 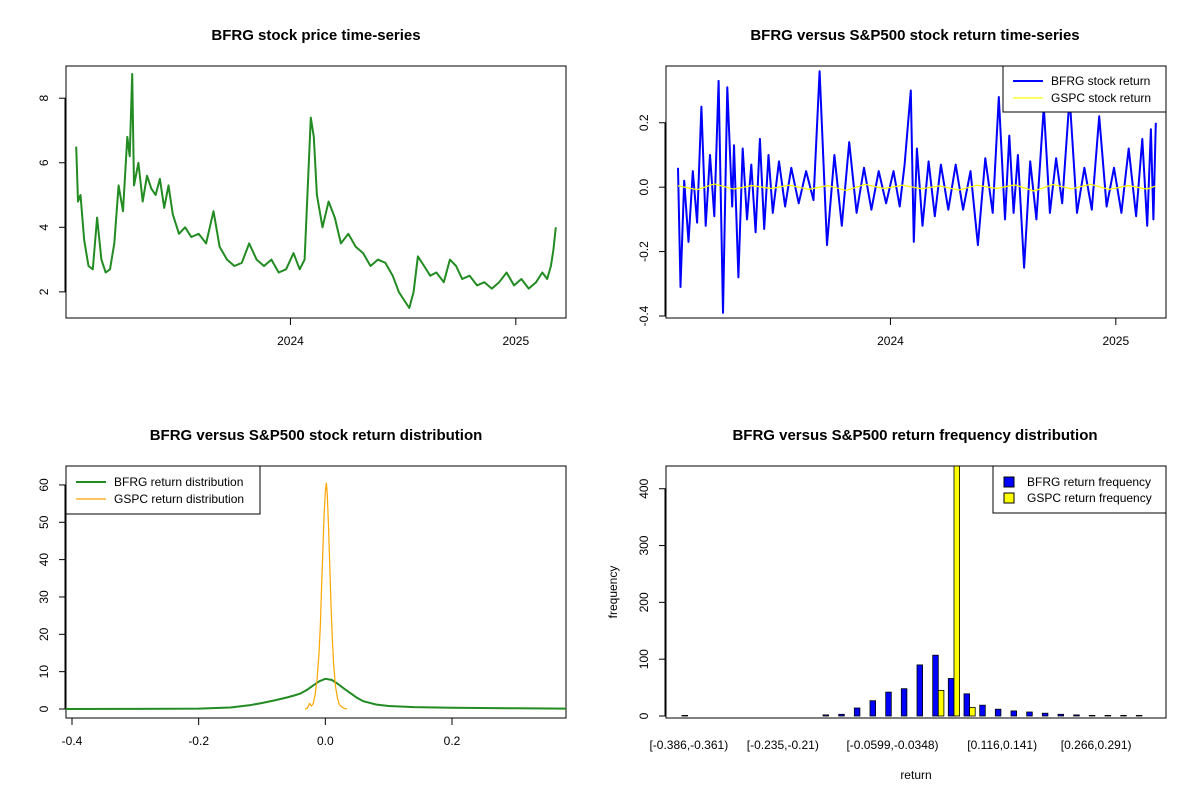 What do you see at coordinates (163, 490) in the screenshot?
I see `density-legend-box` at bounding box center [163, 490].